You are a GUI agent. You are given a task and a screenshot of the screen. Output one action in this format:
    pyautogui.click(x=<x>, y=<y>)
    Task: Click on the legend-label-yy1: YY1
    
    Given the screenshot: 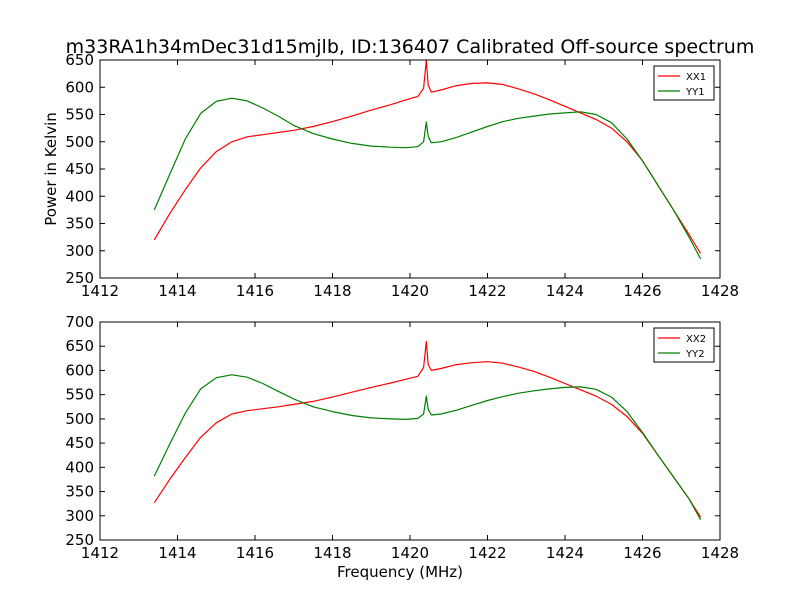 What is the action you would take?
    pyautogui.click(x=695, y=92)
    